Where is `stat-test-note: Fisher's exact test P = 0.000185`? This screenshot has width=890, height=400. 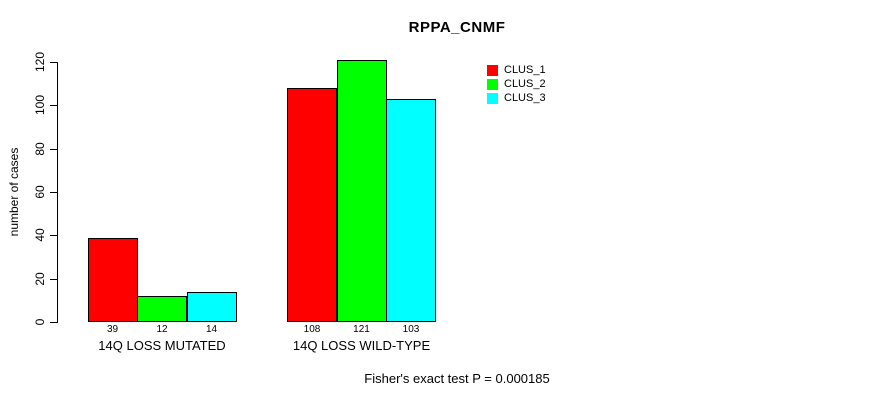
stat-test-note: Fisher's exact test P = 0.000185 is located at coordinates (457, 378).